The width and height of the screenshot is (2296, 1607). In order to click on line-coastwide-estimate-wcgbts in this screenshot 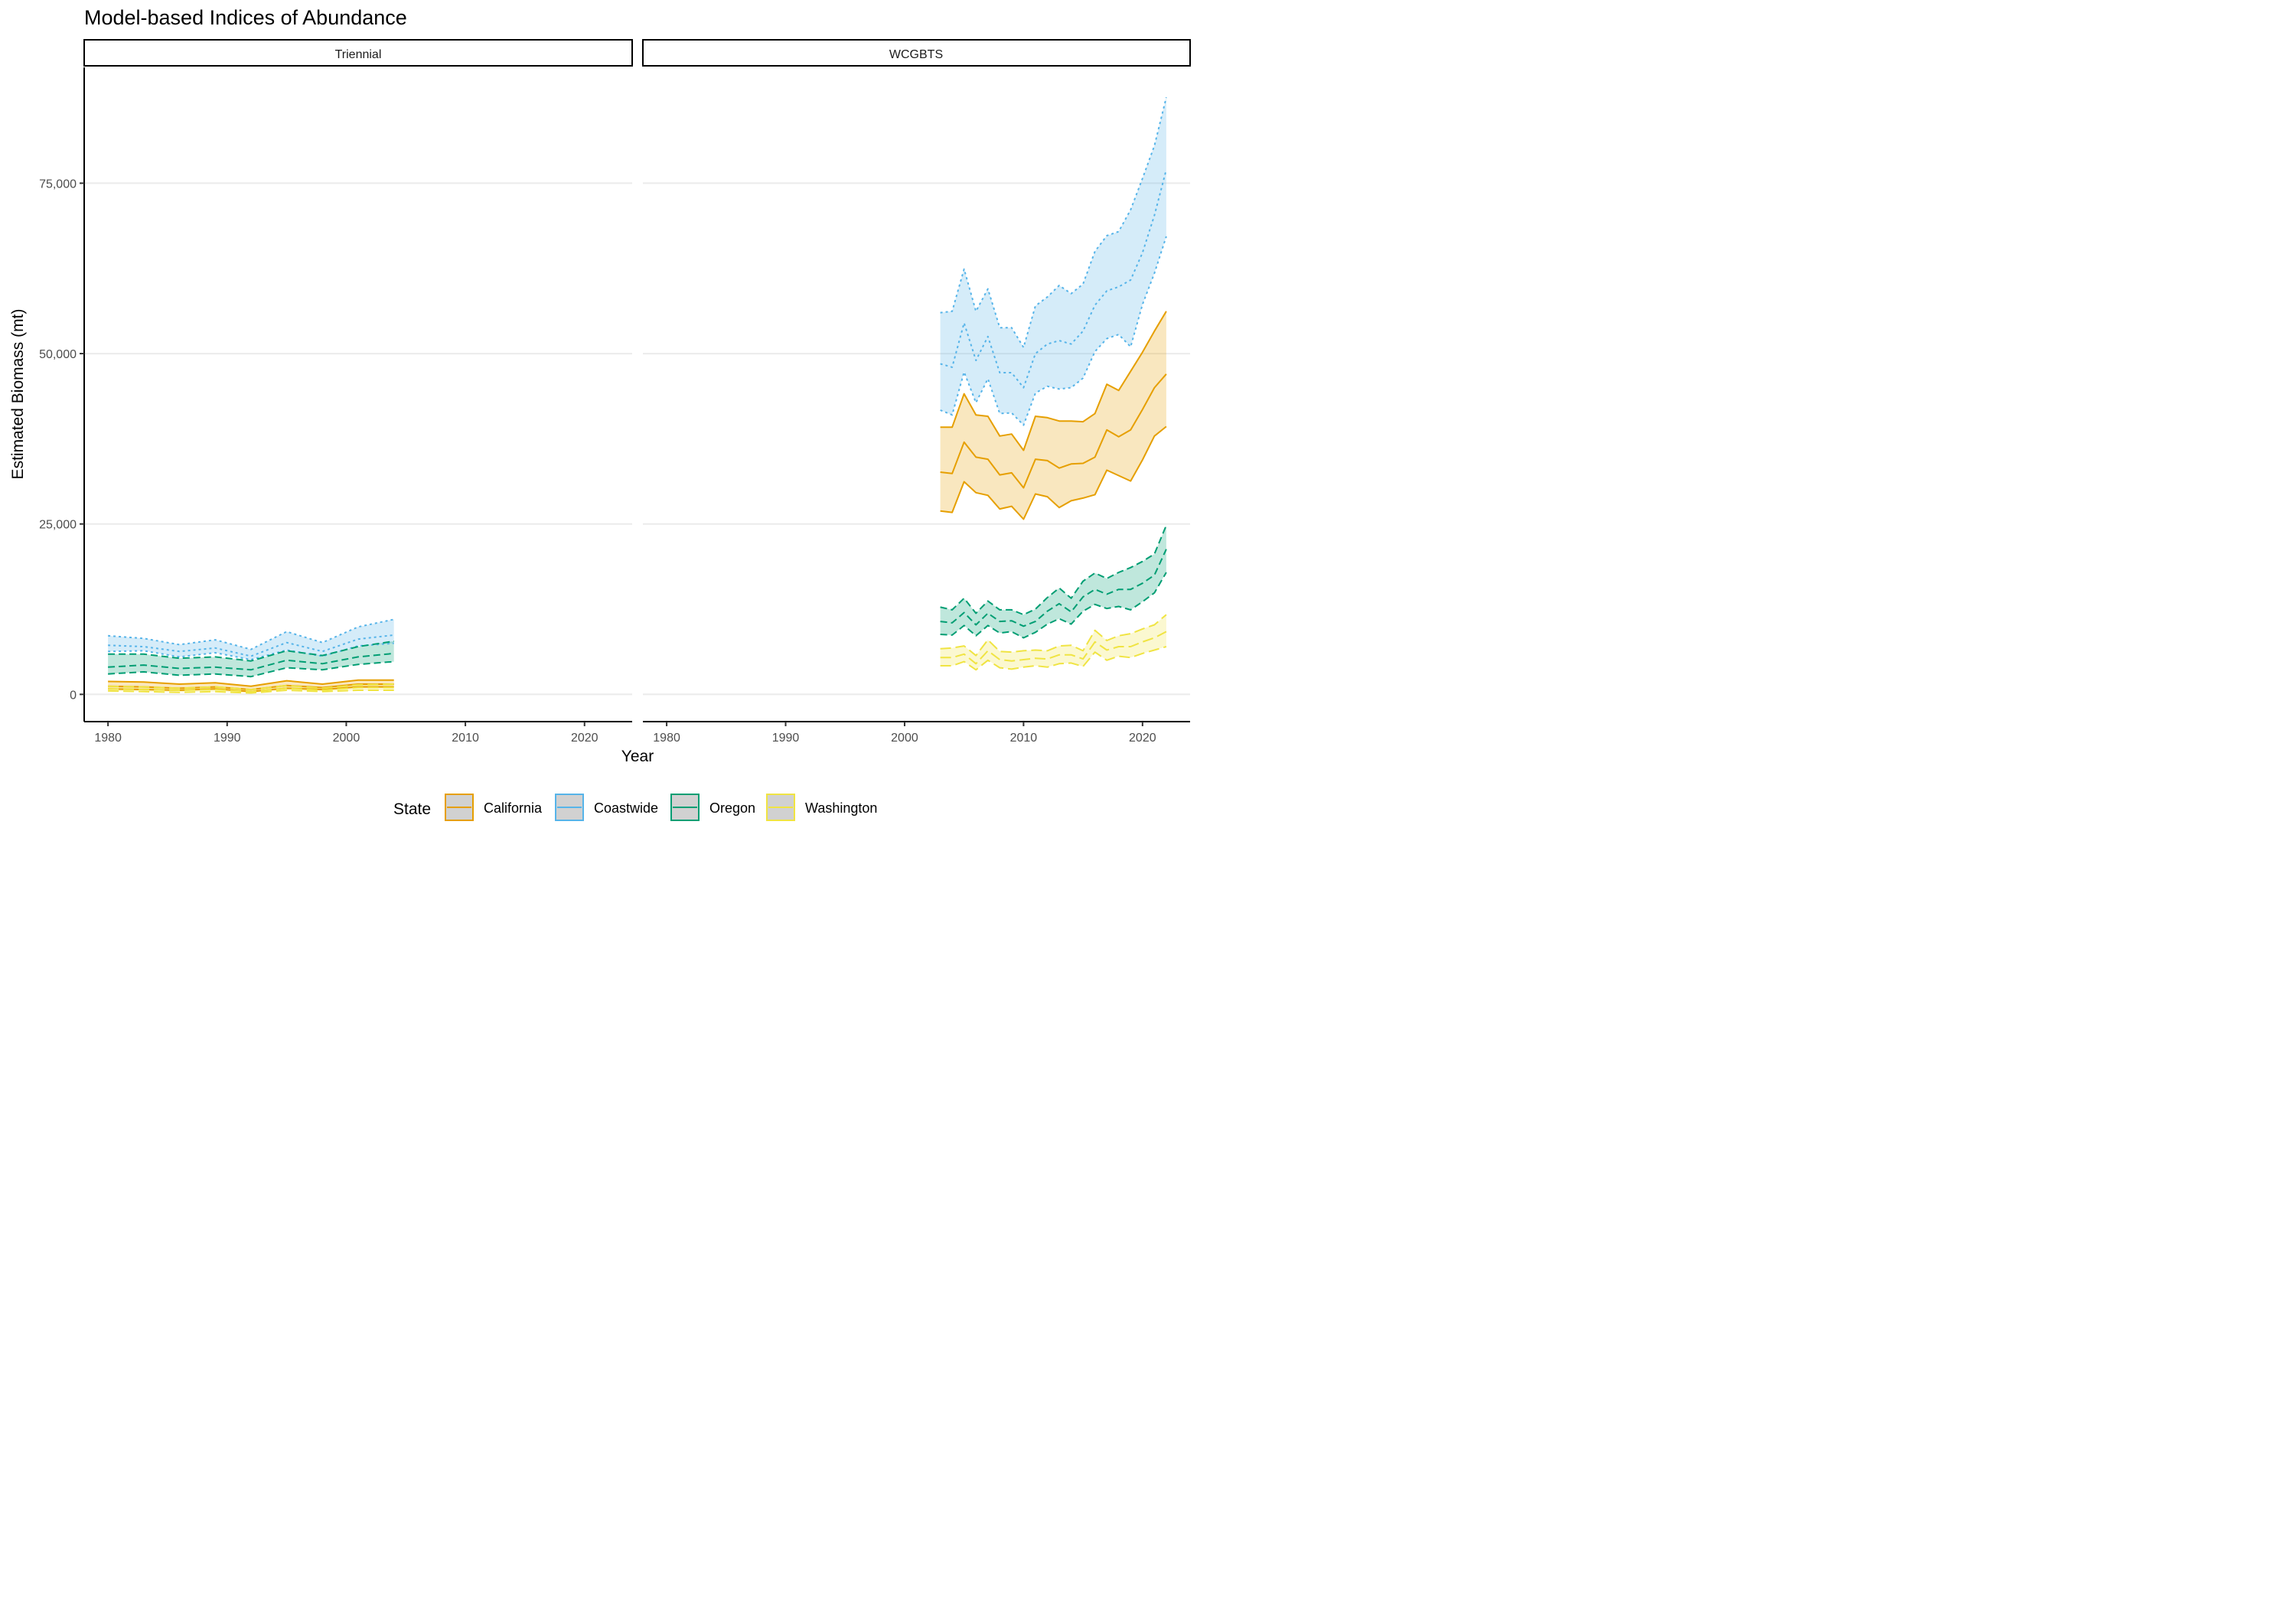, I will do `click(1053, 279)`.